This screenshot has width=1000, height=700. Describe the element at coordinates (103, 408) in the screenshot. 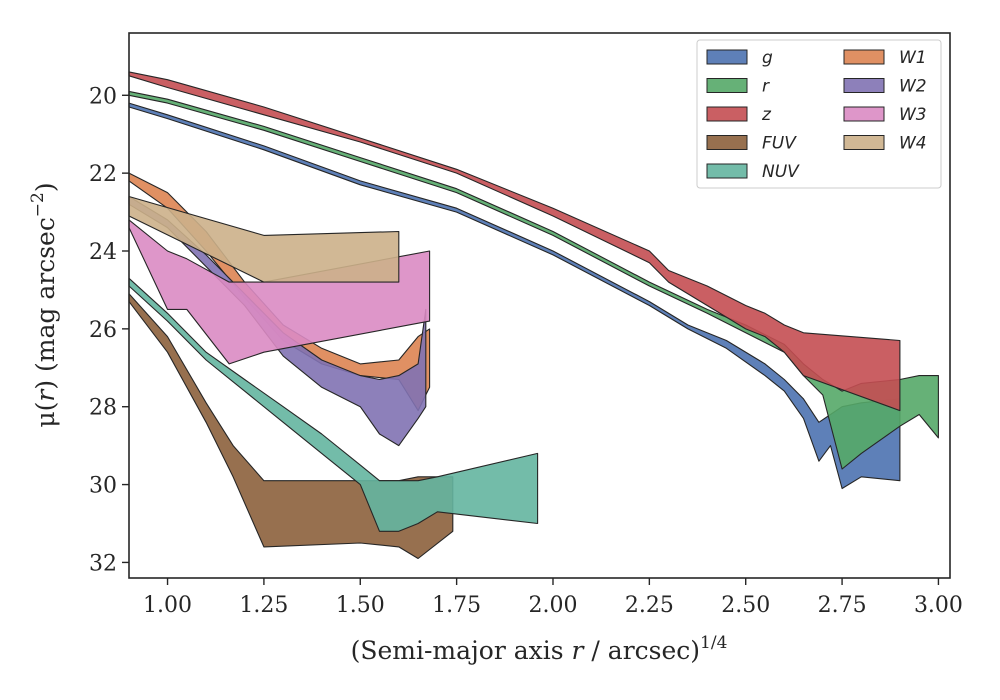

I see `y-tick-label: 28` at that location.